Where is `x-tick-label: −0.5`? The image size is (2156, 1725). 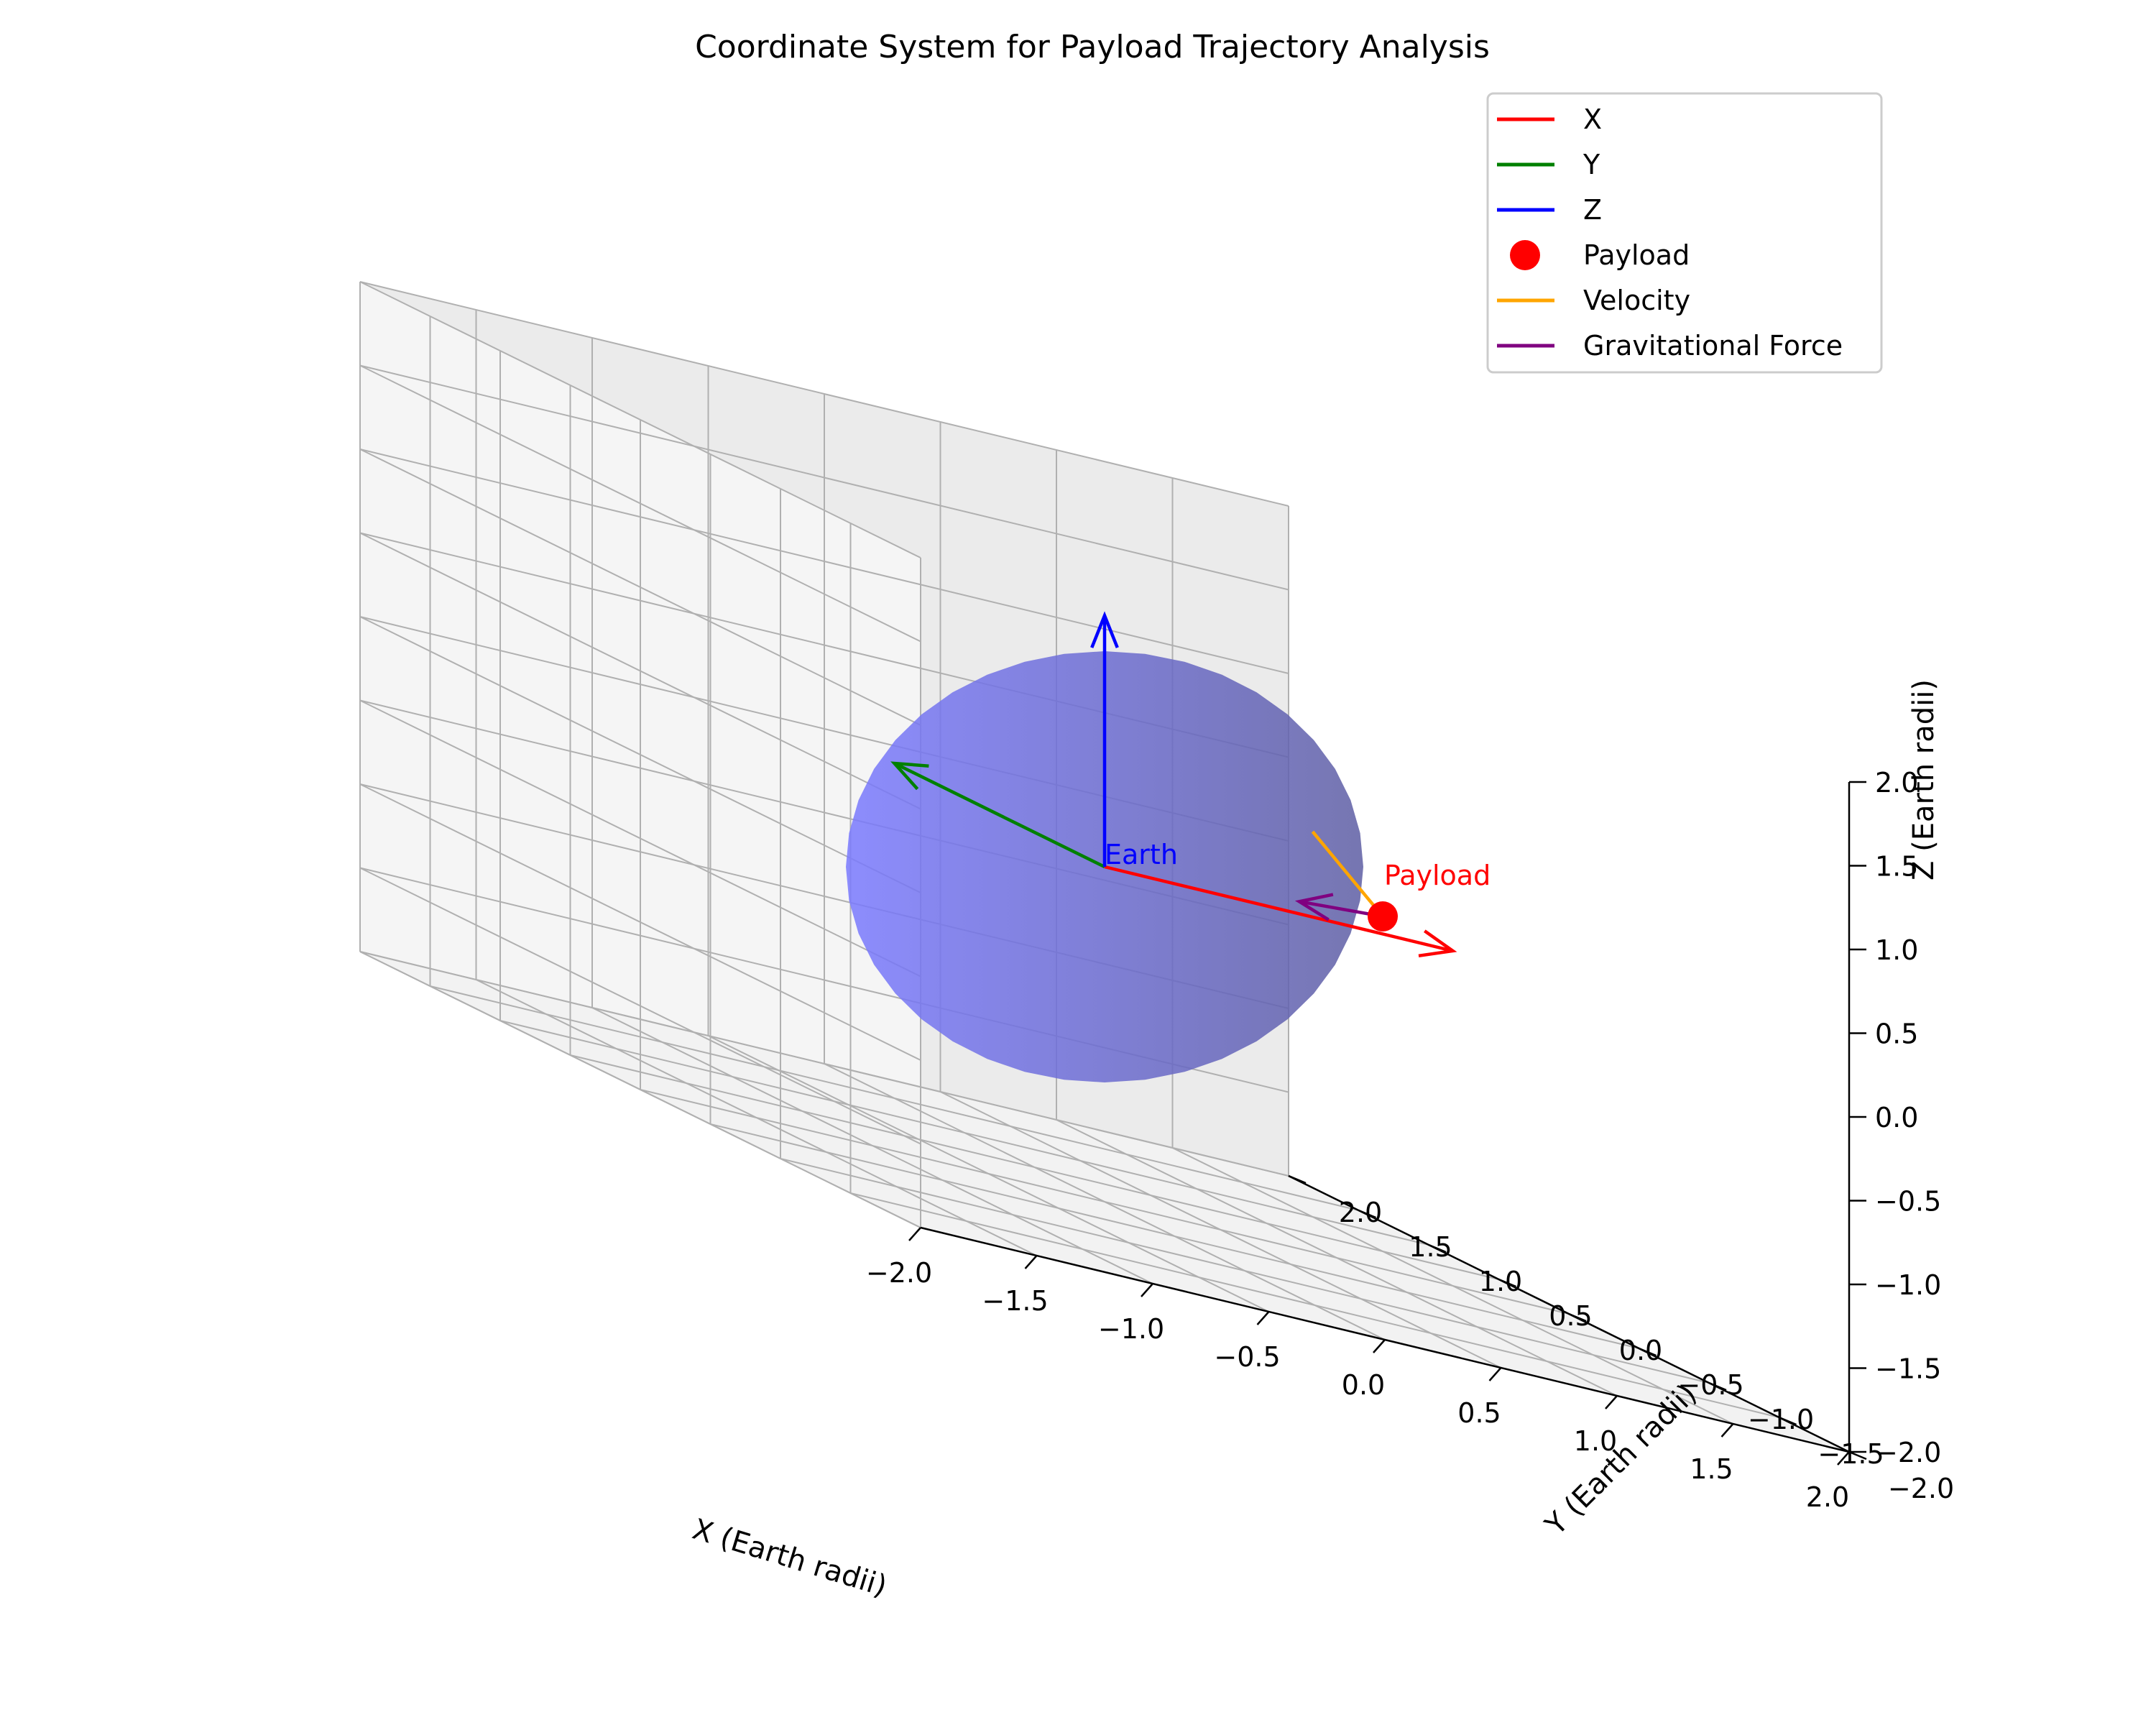 x-tick-label: −0.5 is located at coordinates (1247, 1357).